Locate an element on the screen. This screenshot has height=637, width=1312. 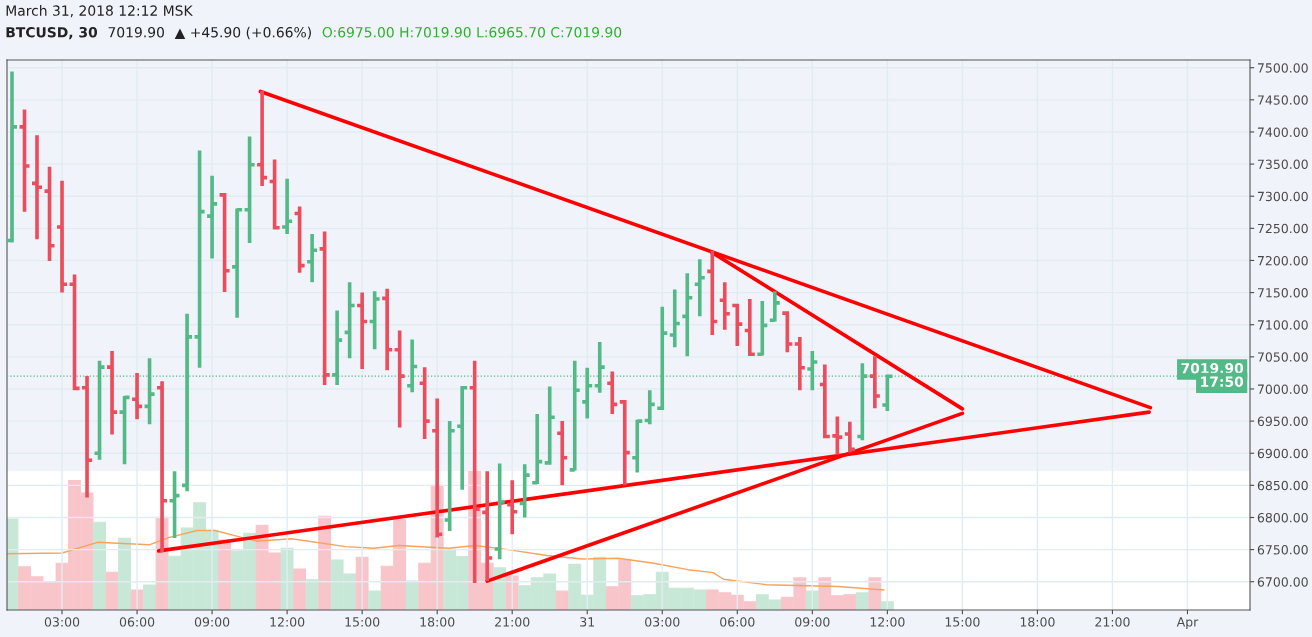
text: O:6975.00 H:7019.90 L:6965.70 C:7019.90 is located at coordinates (472, 32).